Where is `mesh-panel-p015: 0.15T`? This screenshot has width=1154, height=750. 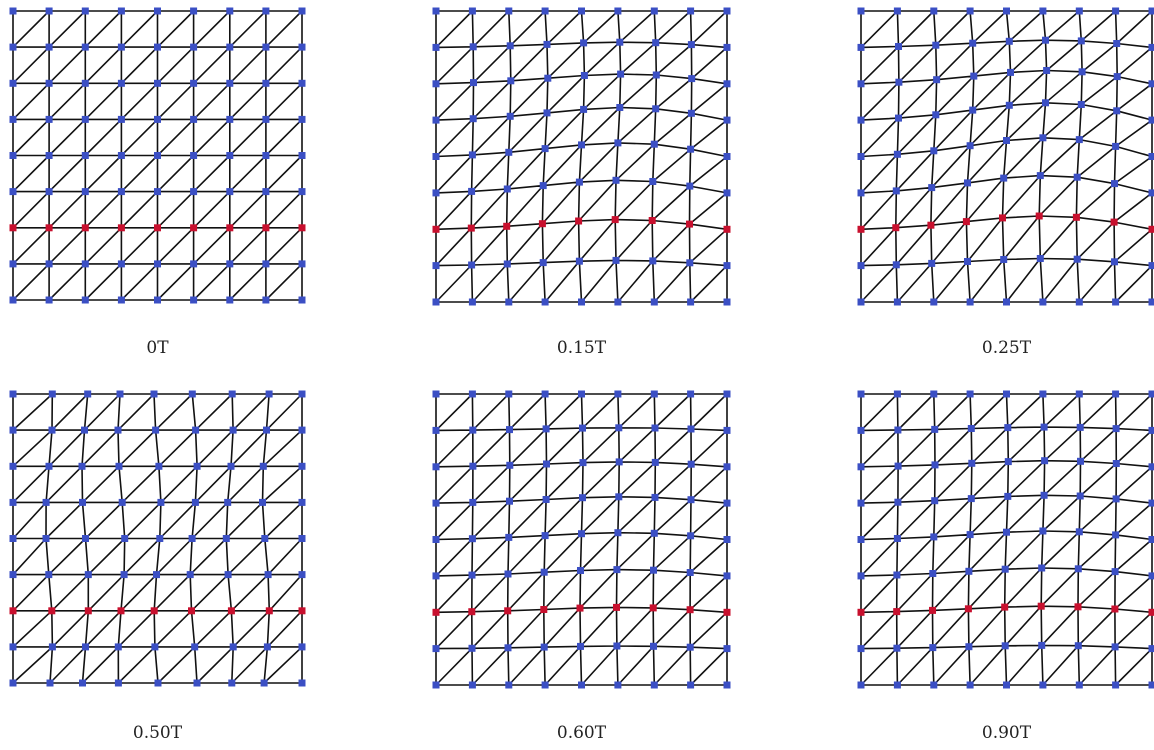
mesh-panel-p015: 0.15T is located at coordinates (581, 182).